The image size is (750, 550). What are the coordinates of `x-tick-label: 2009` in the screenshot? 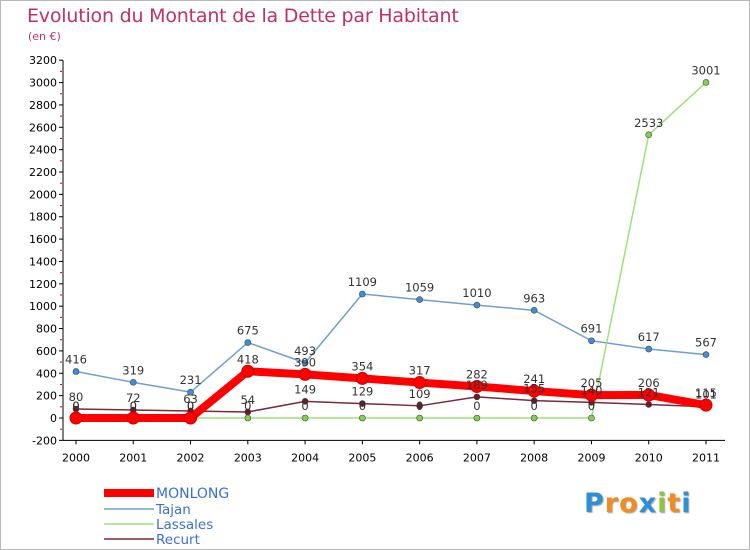 It's located at (591, 457).